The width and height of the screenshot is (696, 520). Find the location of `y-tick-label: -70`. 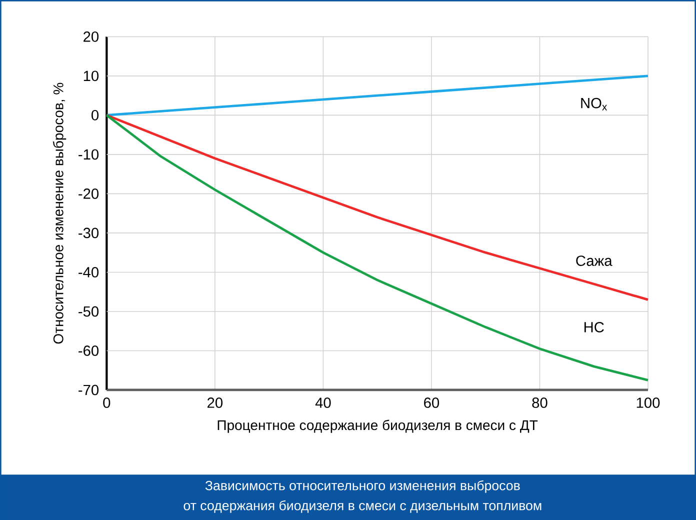

y-tick-label: -70 is located at coordinates (88, 390).